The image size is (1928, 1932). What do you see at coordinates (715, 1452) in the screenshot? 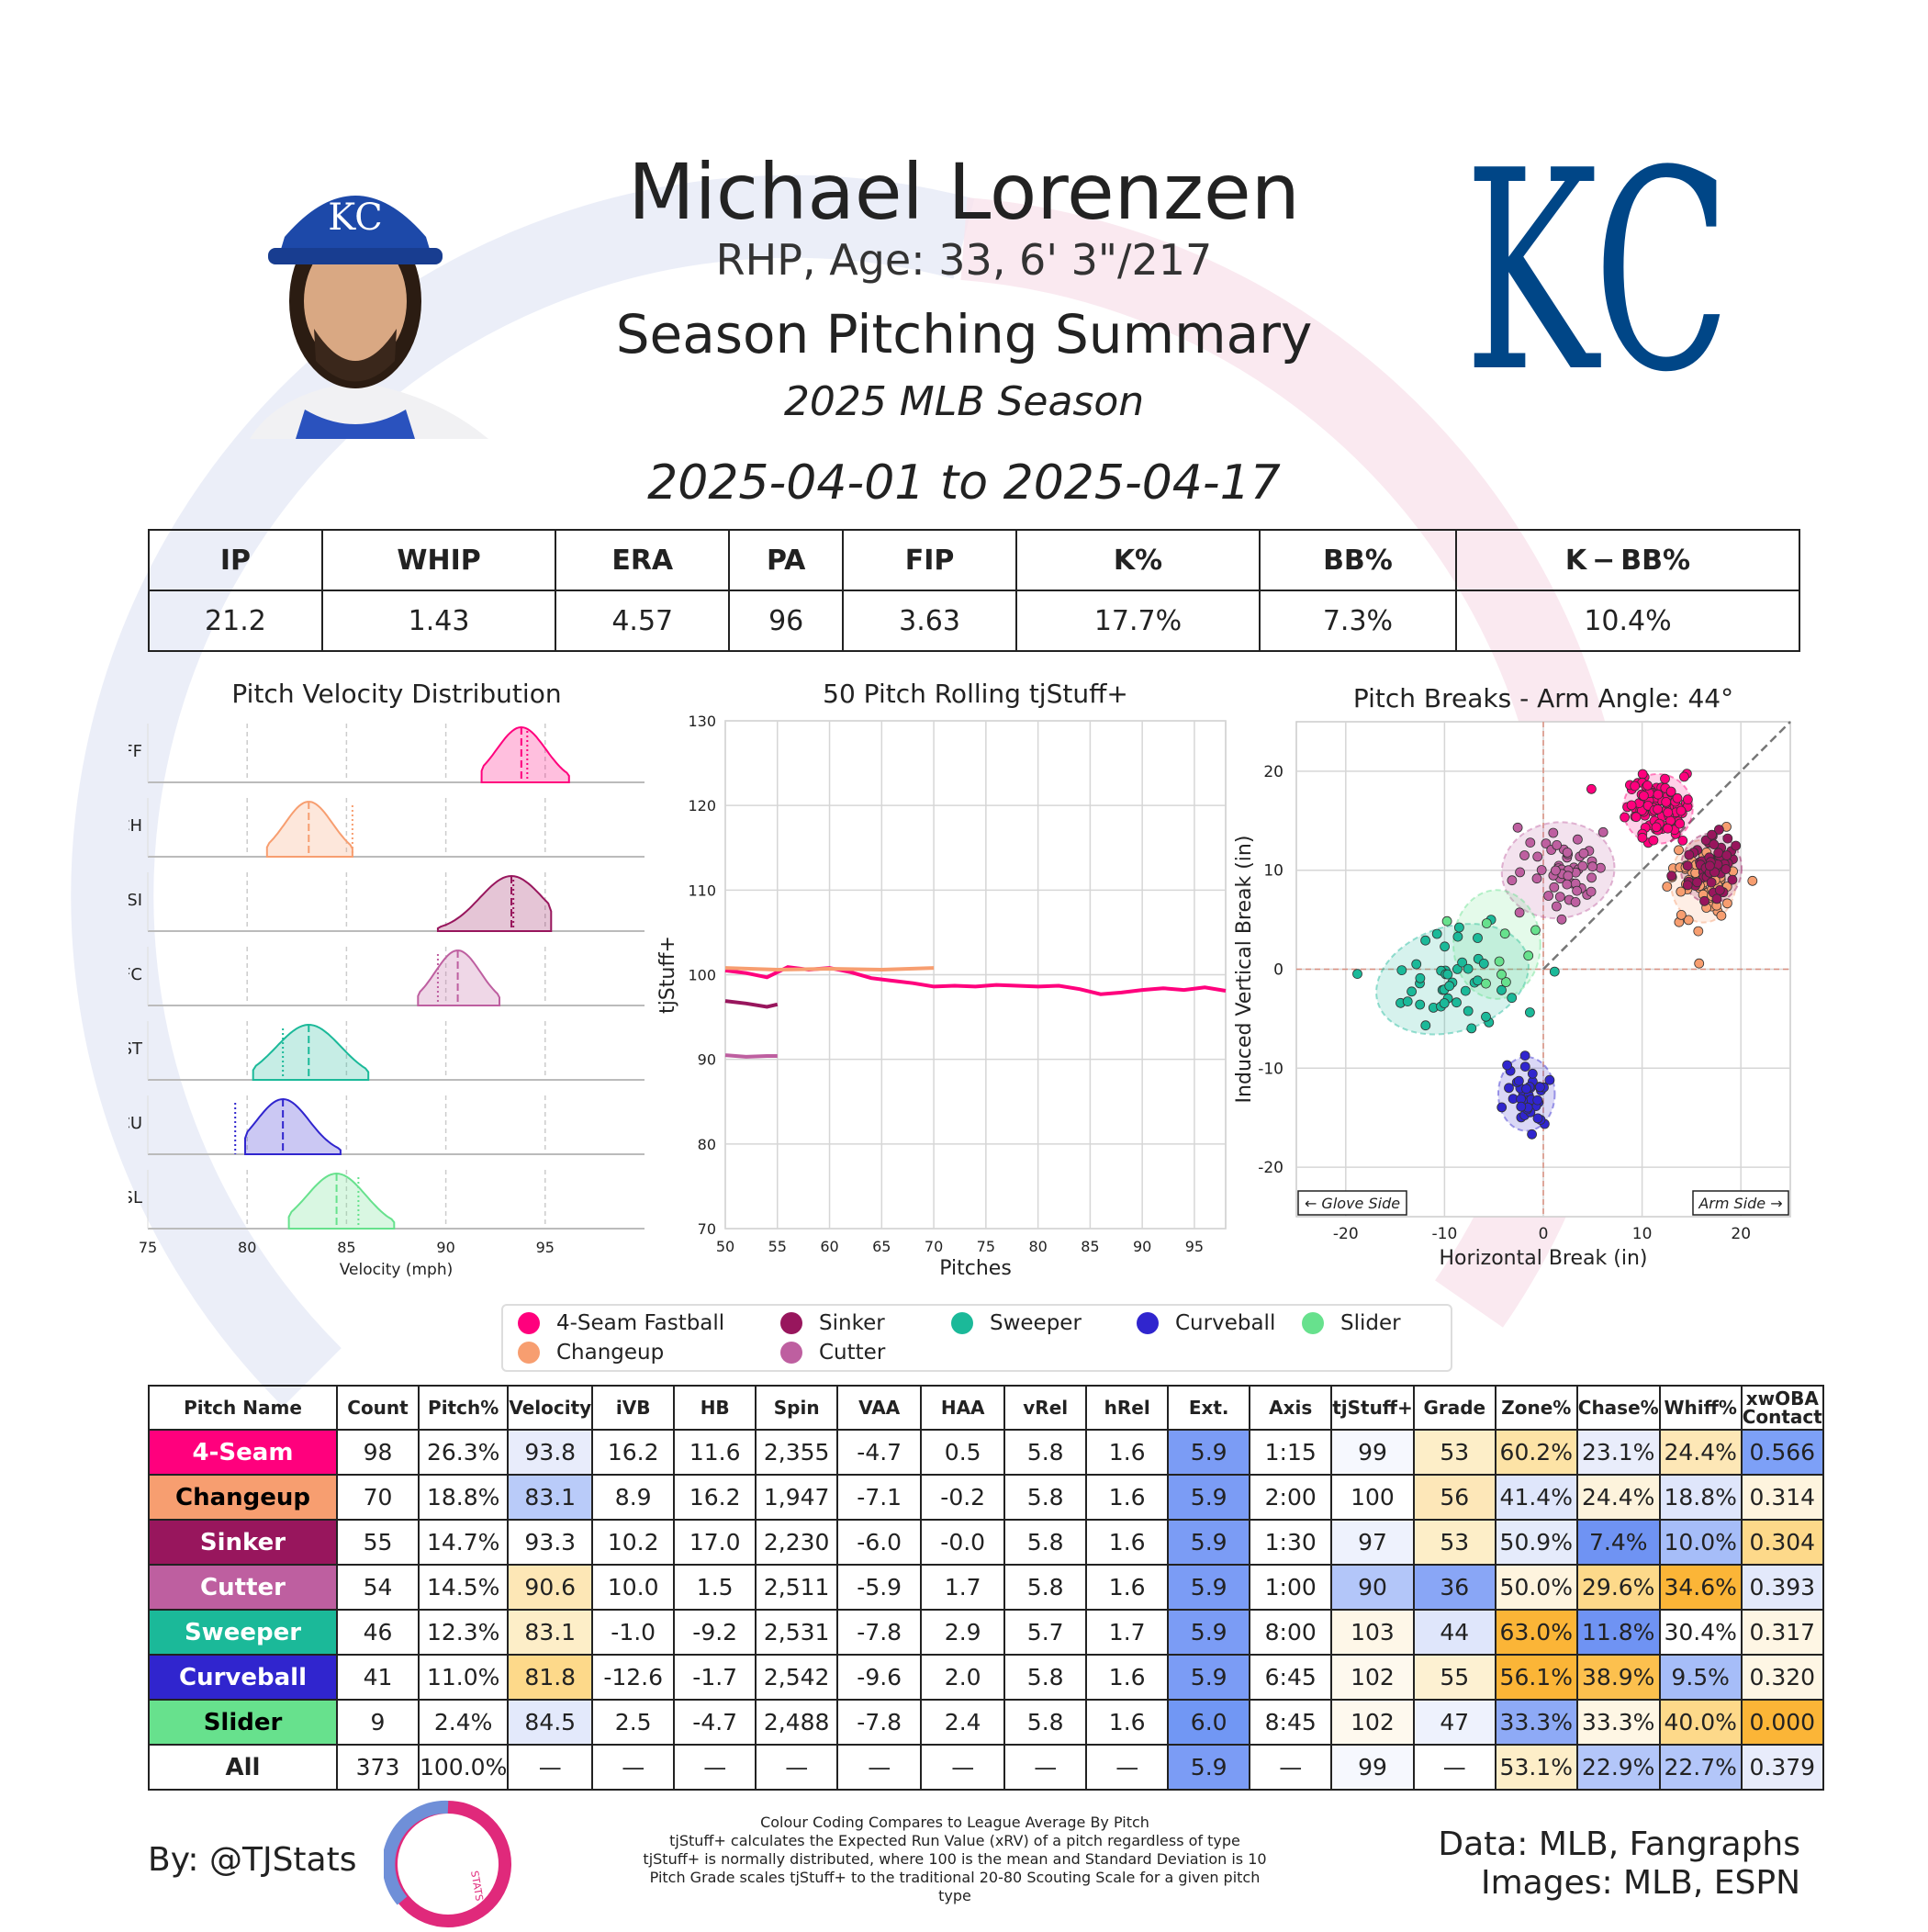
I see `metric-cell: 11.6` at bounding box center [715, 1452].